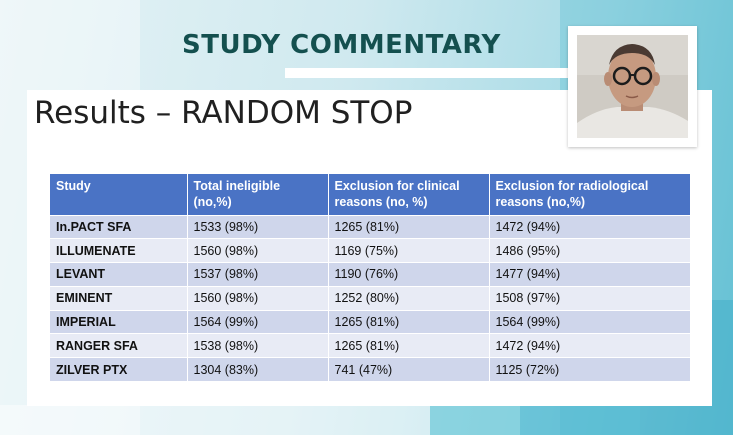  I want to click on study-name-cell: RANGER SFA, so click(119, 345).